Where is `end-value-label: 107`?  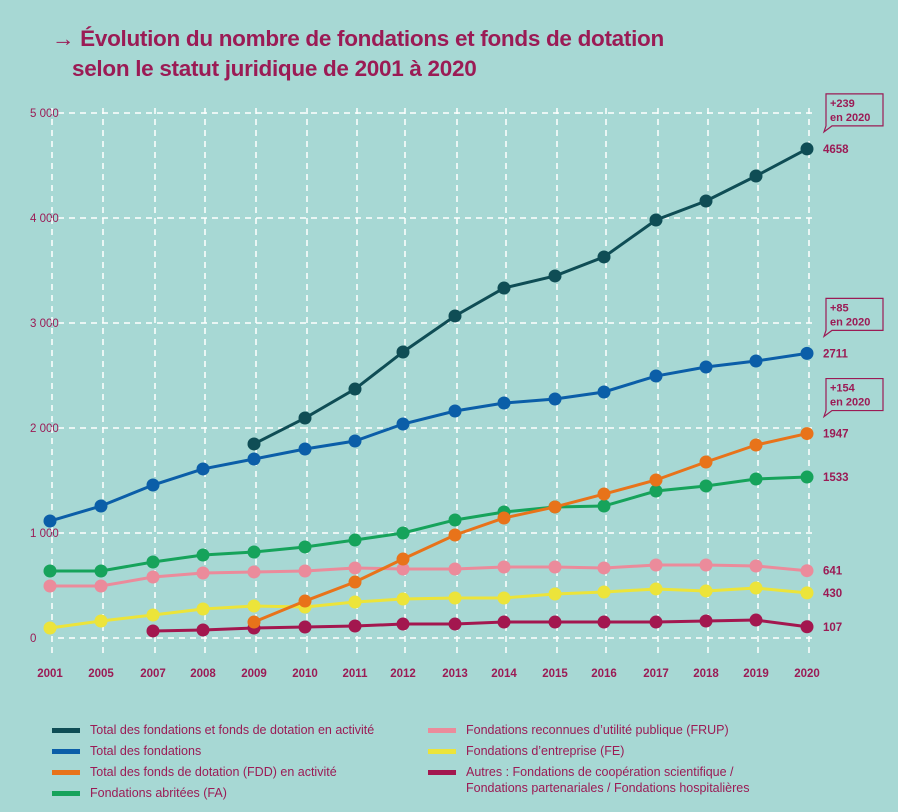 end-value-label: 107 is located at coordinates (832, 628).